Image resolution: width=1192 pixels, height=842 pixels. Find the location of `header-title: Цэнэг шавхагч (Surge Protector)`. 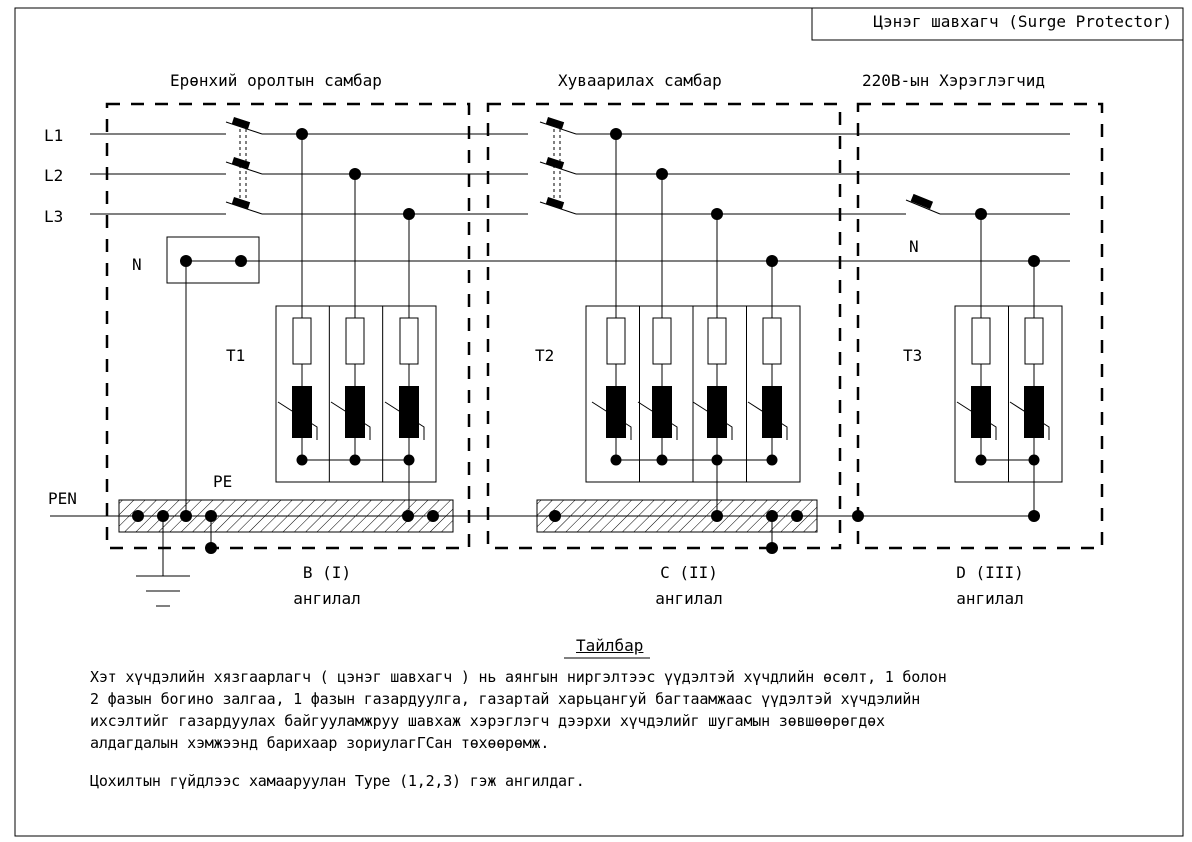

header-title: Цэнэг шавхагч (Surge Protector) is located at coordinates (1022, 21).